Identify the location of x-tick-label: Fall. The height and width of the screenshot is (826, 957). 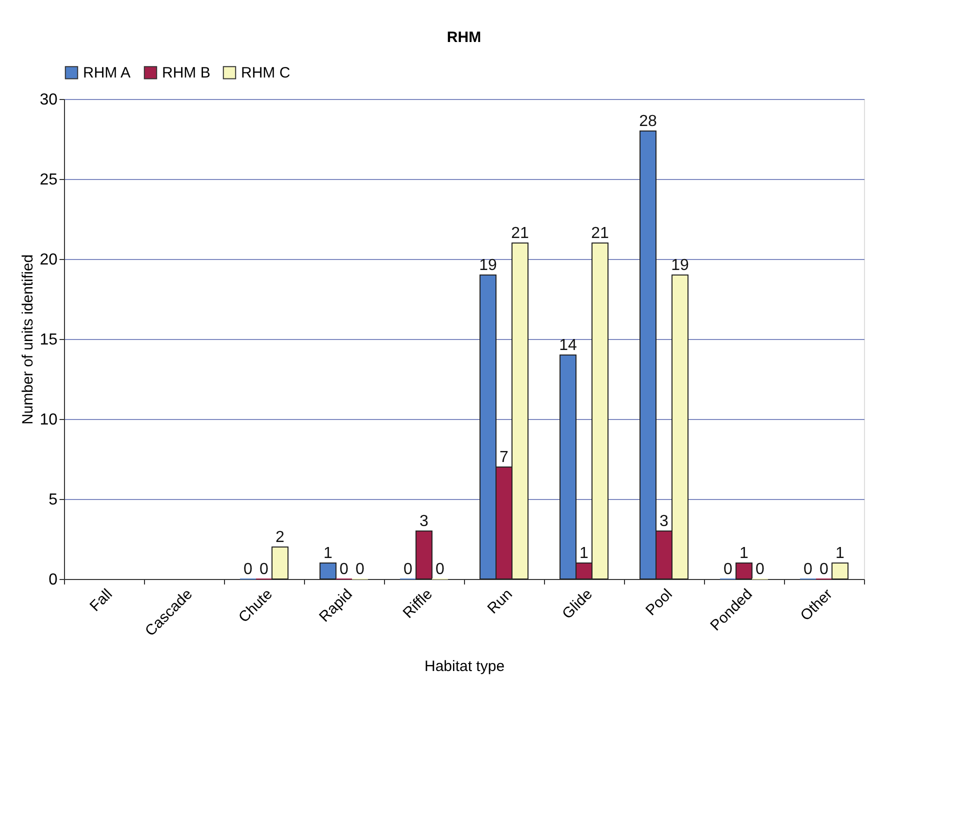
(101, 600).